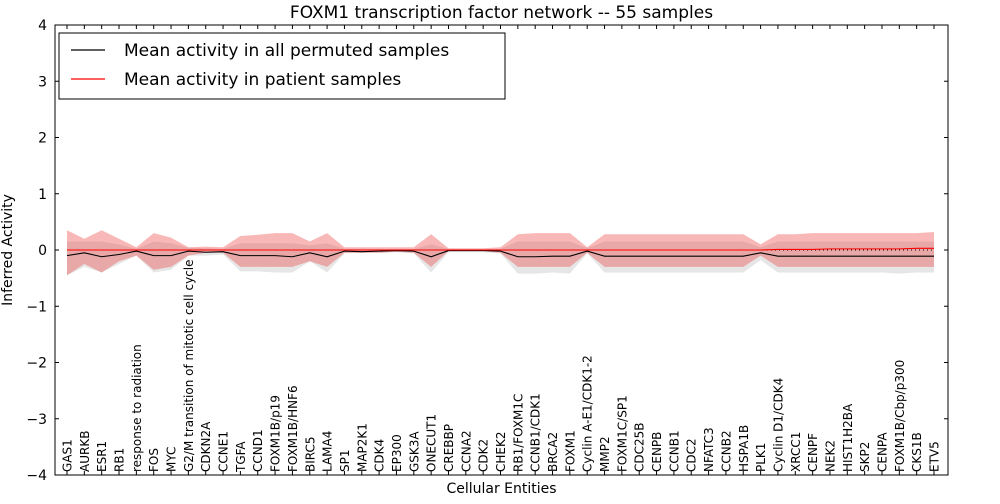 The width and height of the screenshot is (1000, 504). What do you see at coordinates (241, 457) in the screenshot?
I see `x-tick-label: TGFA` at bounding box center [241, 457].